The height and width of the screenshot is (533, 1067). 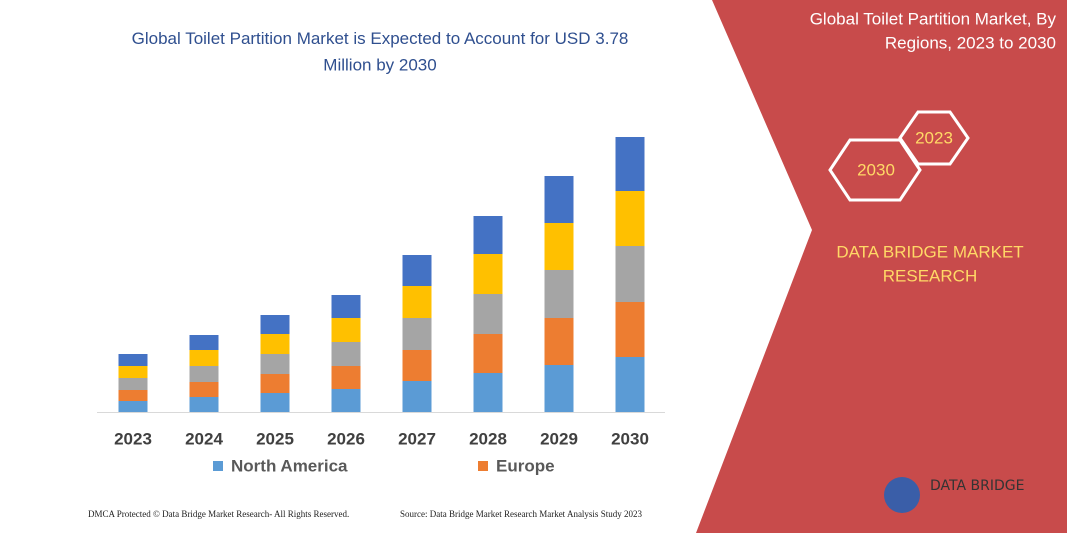 What do you see at coordinates (133, 438) in the screenshot?
I see `x-tick-label: 2023` at bounding box center [133, 438].